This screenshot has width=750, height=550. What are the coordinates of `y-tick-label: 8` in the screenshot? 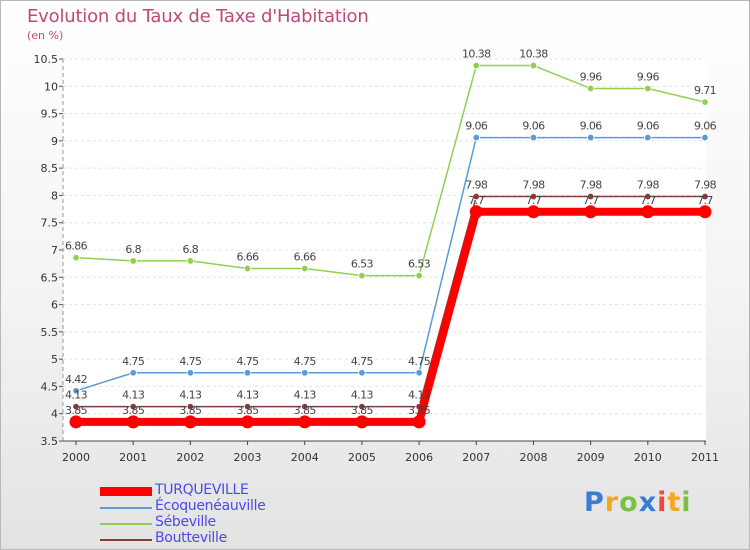 It's located at (54, 195).